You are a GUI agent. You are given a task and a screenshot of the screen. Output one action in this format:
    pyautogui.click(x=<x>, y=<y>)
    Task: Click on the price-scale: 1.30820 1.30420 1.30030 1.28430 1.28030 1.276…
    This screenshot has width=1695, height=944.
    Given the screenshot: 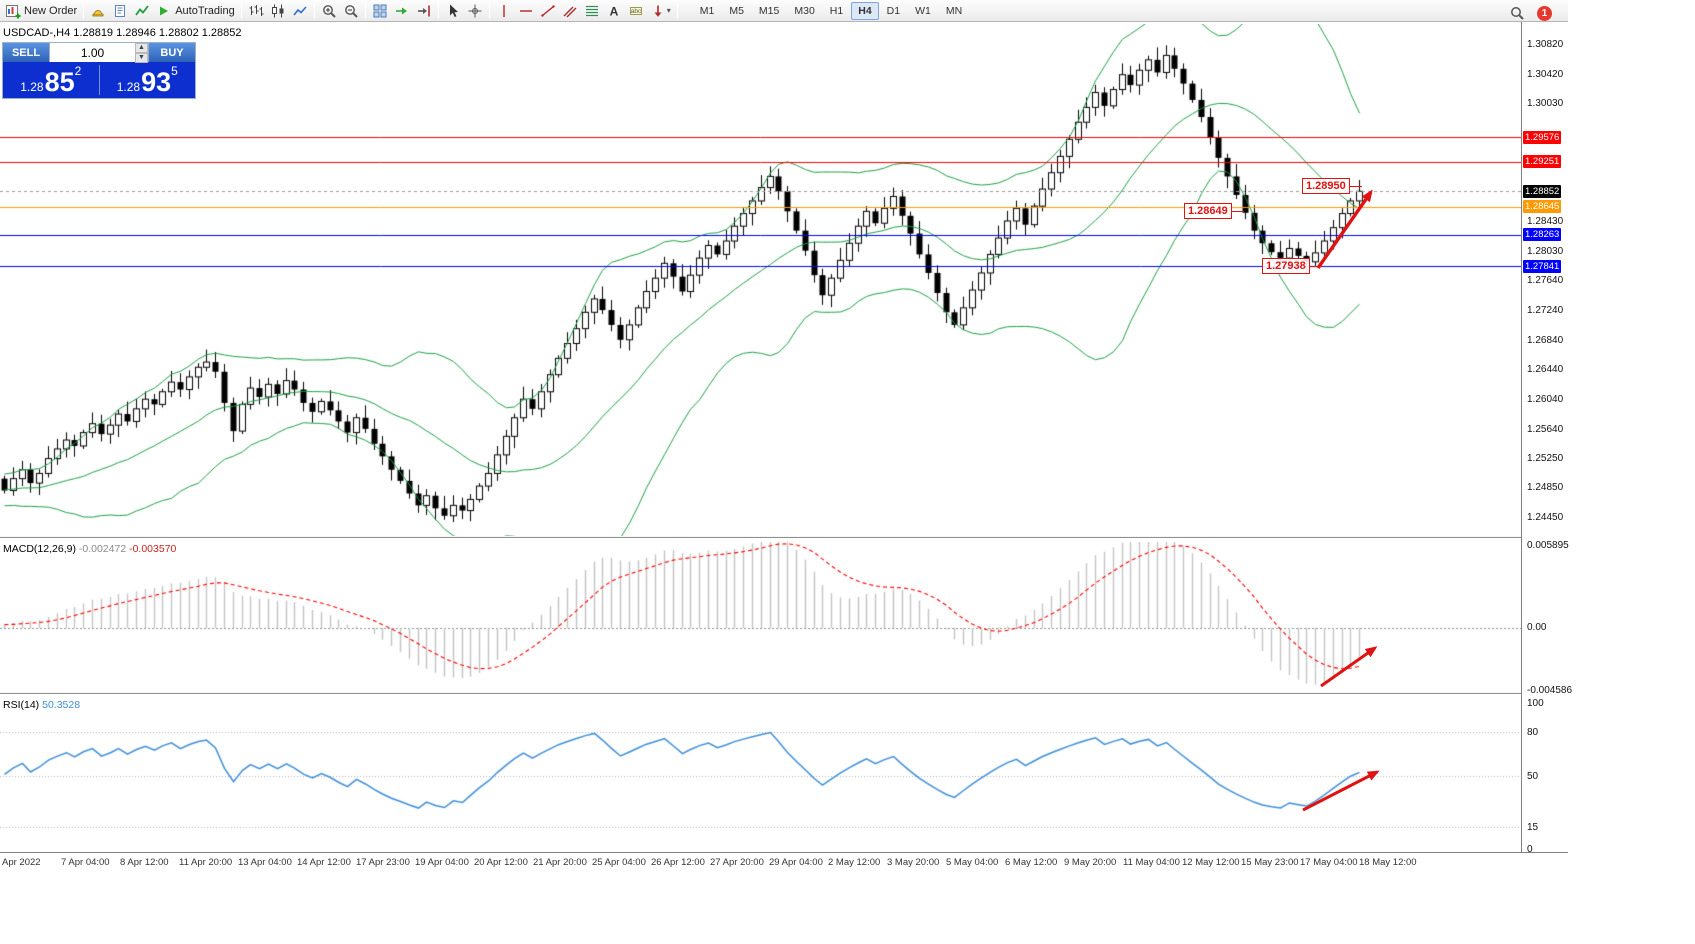 What is the action you would take?
    pyautogui.click(x=1546, y=438)
    